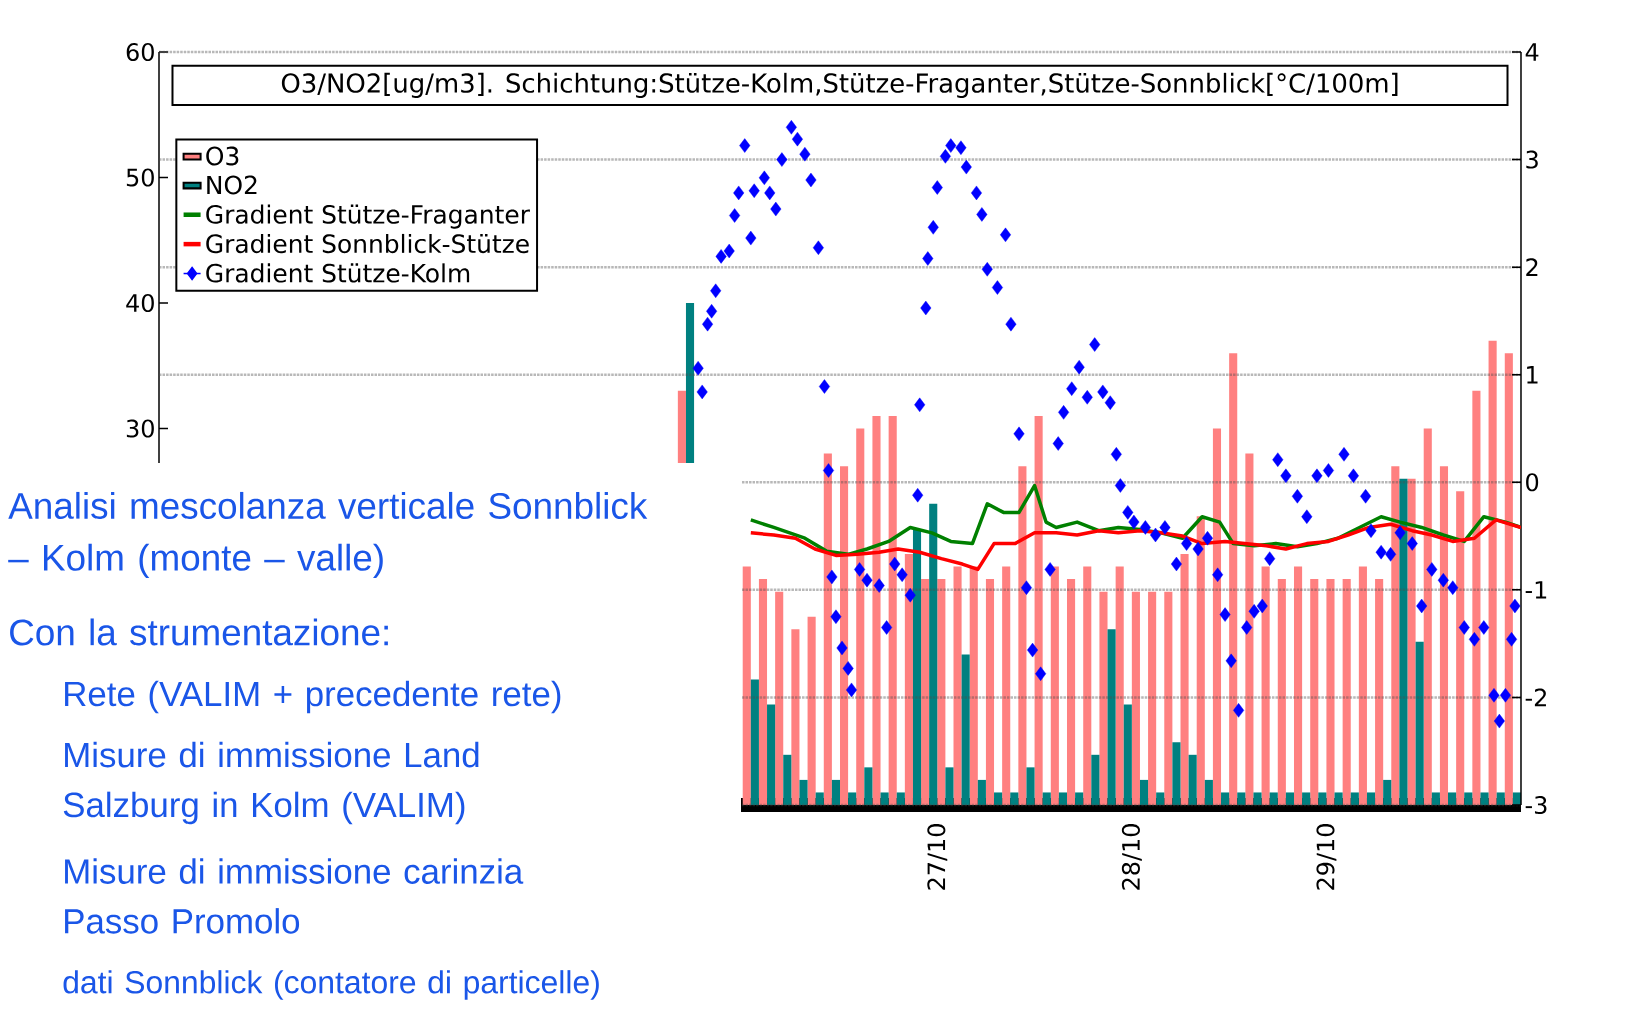 The height and width of the screenshot is (1026, 1639). Describe the element at coordinates (1532, 52) in the screenshot. I see `y2-tick-label: 4` at that location.